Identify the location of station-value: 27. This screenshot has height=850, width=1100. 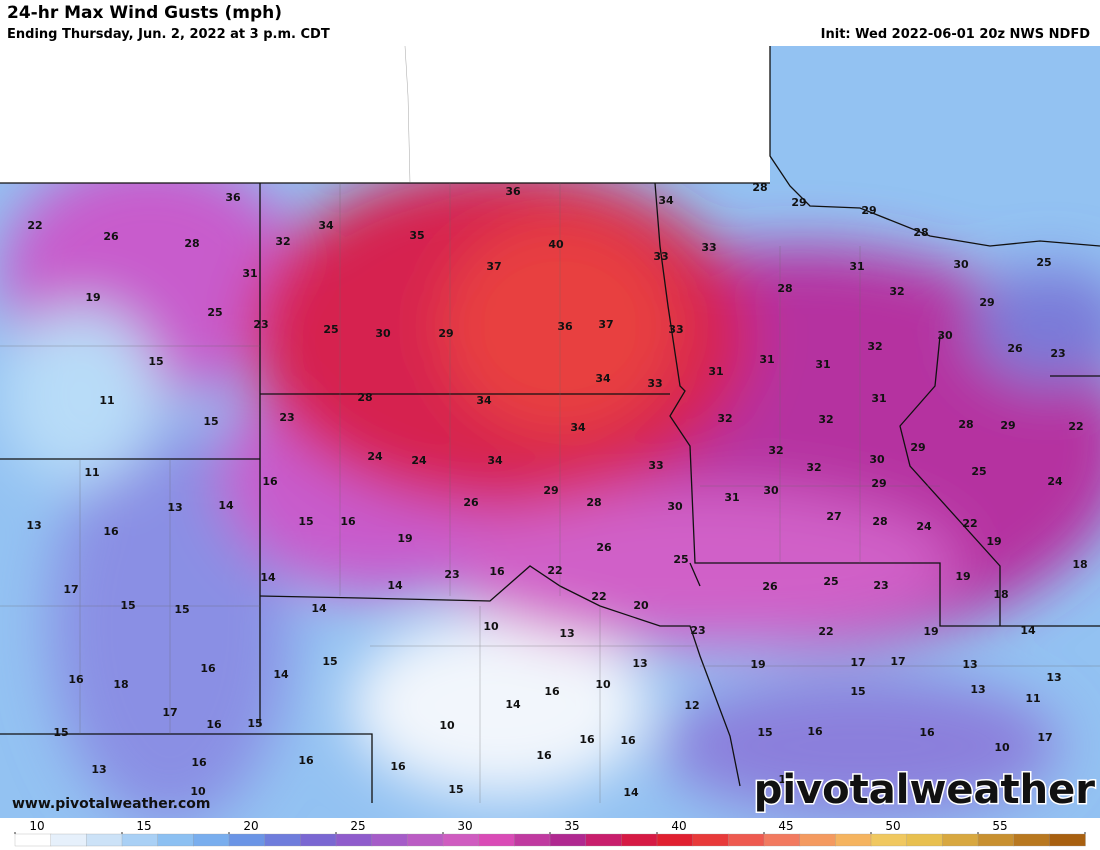
(833, 516).